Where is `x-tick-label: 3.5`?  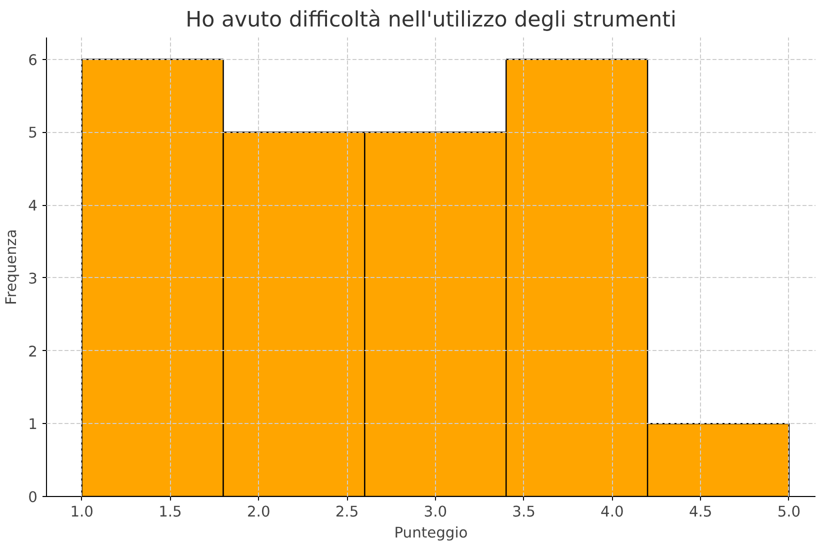
x-tick-label: 3.5 is located at coordinates (524, 512).